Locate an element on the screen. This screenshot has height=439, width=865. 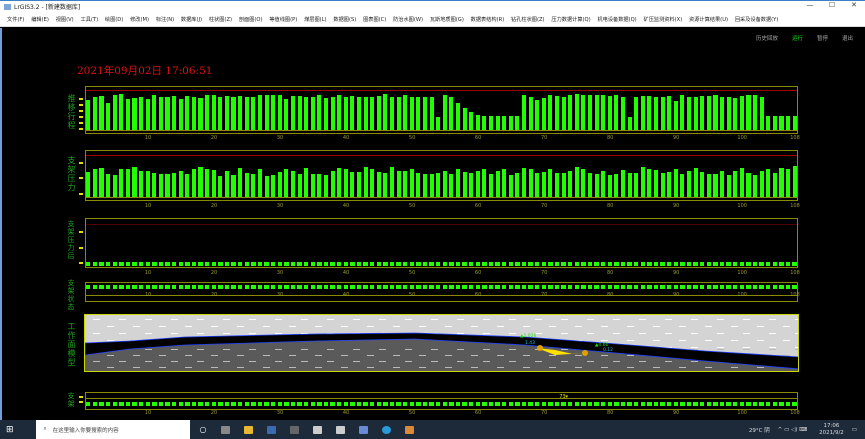
menu-item-16: 数据表结构(R) is located at coordinates (487, 19).